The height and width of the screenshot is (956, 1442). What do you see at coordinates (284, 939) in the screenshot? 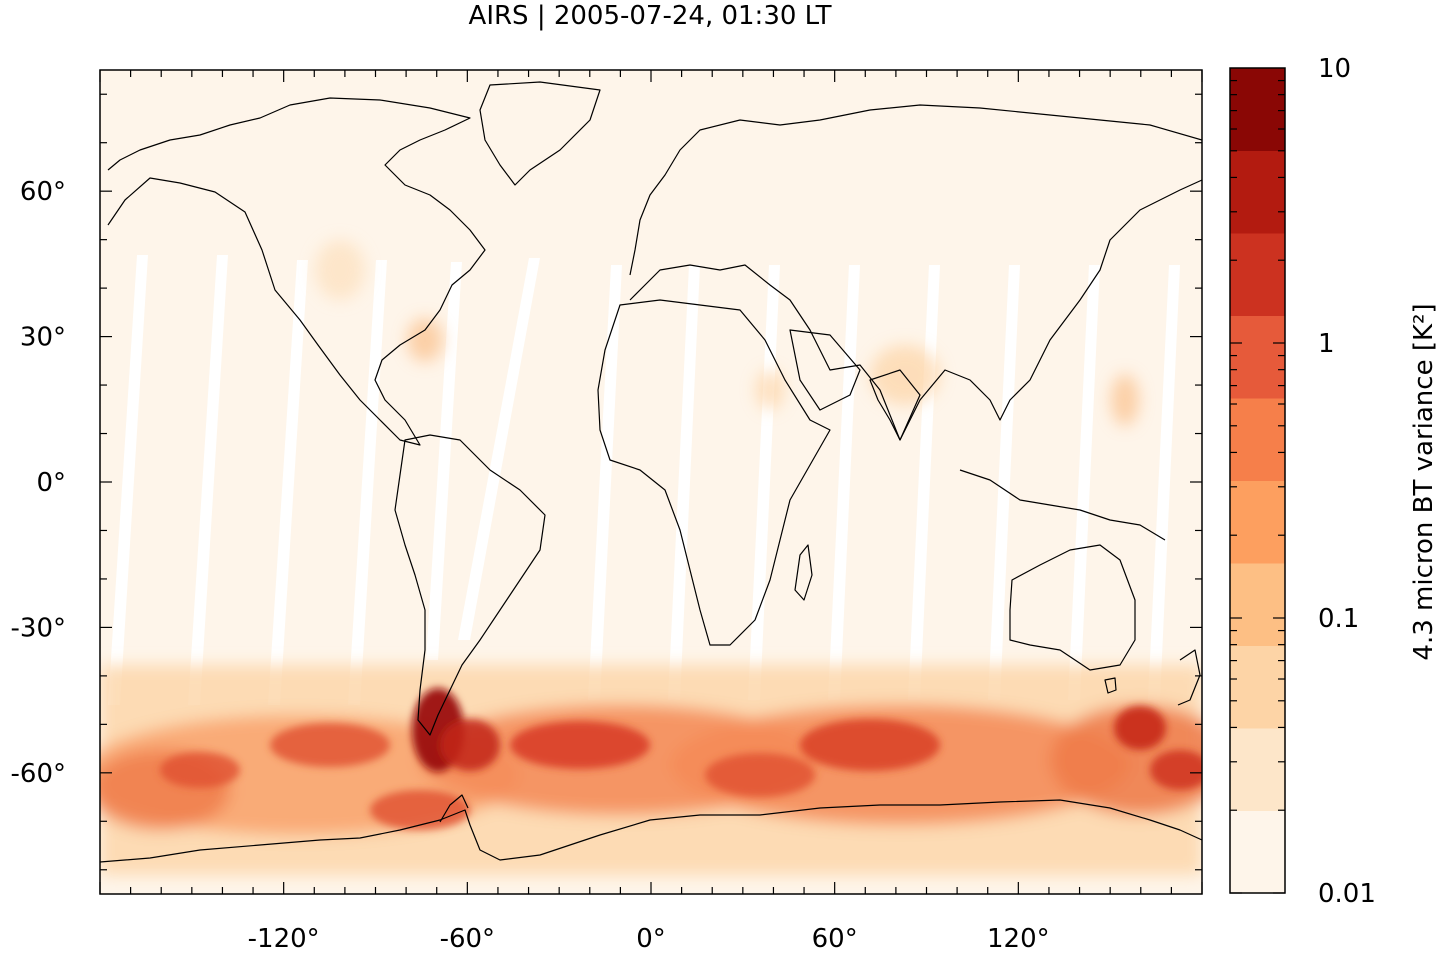
I see `x-tick-label: -120°` at bounding box center [284, 939].